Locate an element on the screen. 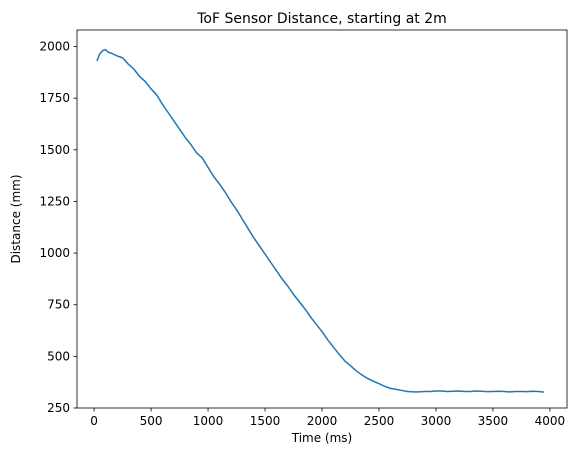 The image size is (580, 455). x-tick-label: 1000 is located at coordinates (208, 421).